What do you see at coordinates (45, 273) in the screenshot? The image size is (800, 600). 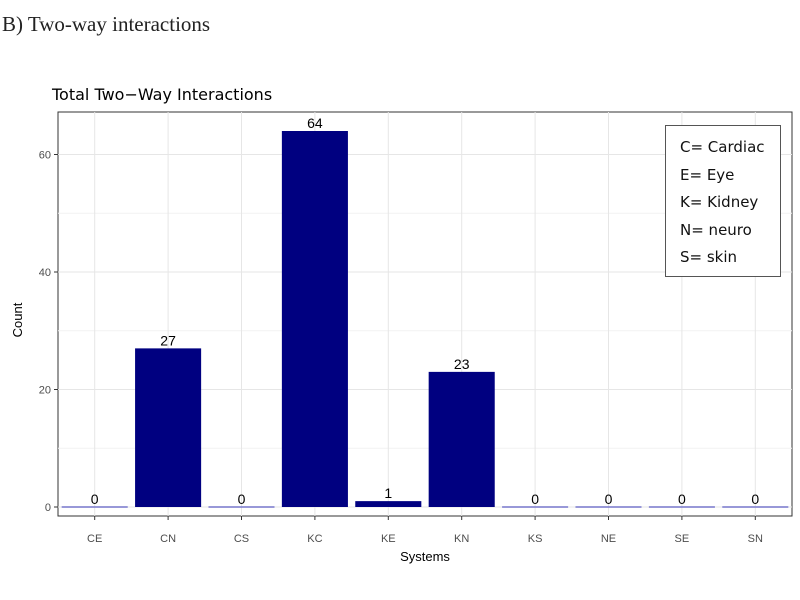 I see `y-tick-label: 40` at bounding box center [45, 273].